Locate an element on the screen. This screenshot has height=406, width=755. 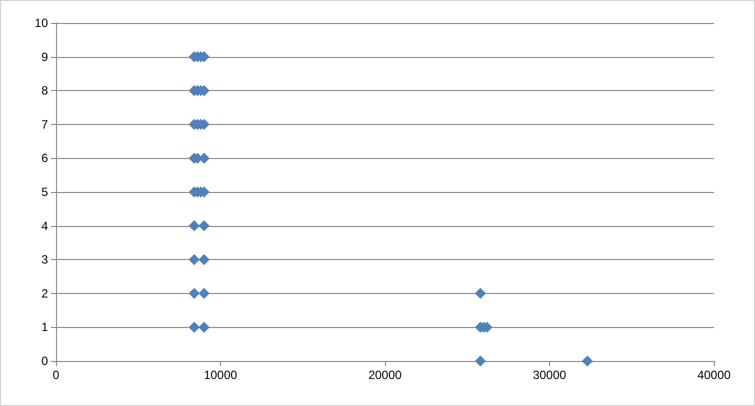
x-tick-label: 30000 is located at coordinates (549, 375).